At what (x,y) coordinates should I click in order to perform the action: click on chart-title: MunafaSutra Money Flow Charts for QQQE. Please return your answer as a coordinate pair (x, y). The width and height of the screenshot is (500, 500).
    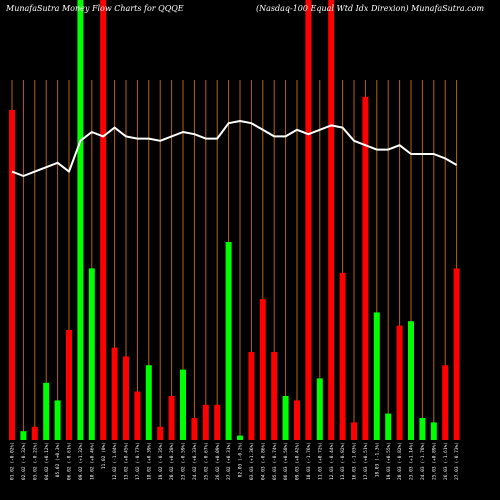
    Looking at the image, I should click on (95, 8).